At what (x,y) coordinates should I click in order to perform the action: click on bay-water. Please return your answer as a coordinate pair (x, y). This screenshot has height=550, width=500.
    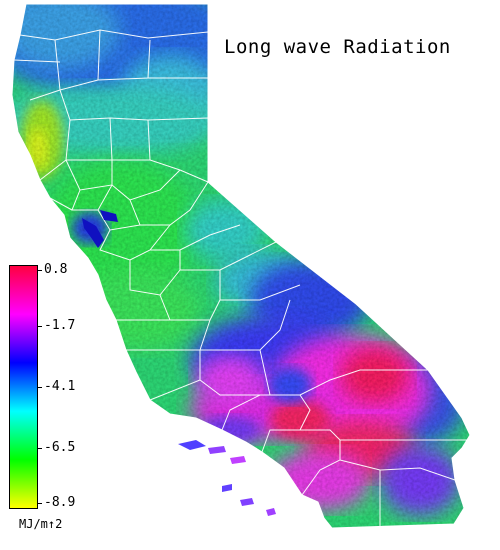
    Looking at the image, I should click on (93, 233).